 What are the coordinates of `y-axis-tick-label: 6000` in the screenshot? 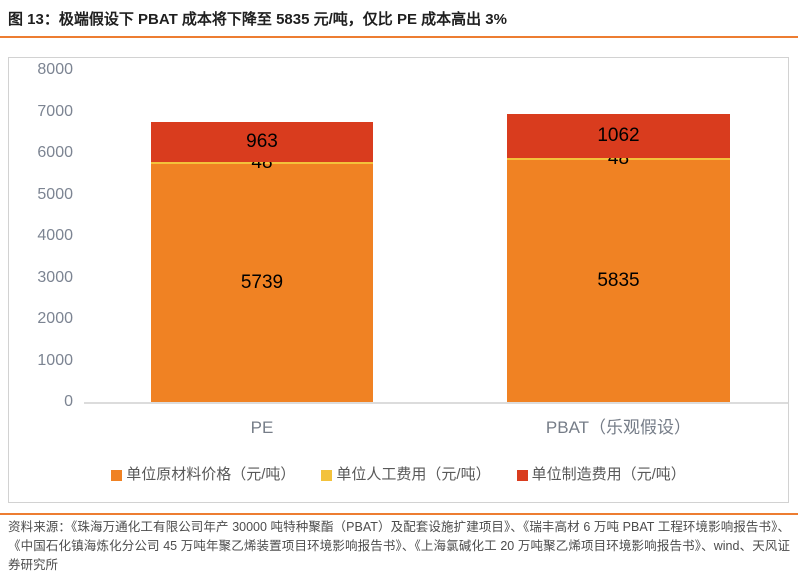 It's located at (55, 152).